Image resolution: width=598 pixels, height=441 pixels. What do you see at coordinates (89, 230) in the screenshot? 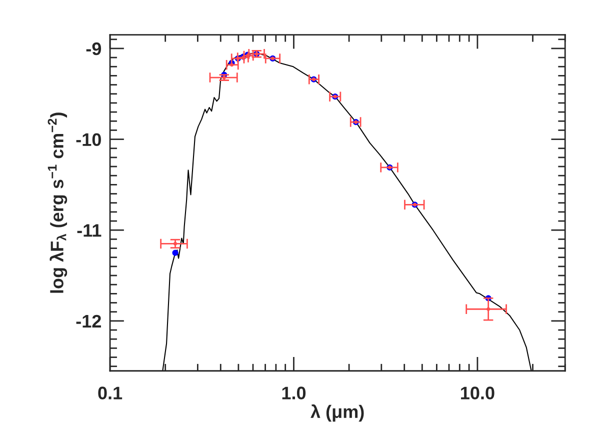
I see `y-tick-label: -11` at bounding box center [89, 230].